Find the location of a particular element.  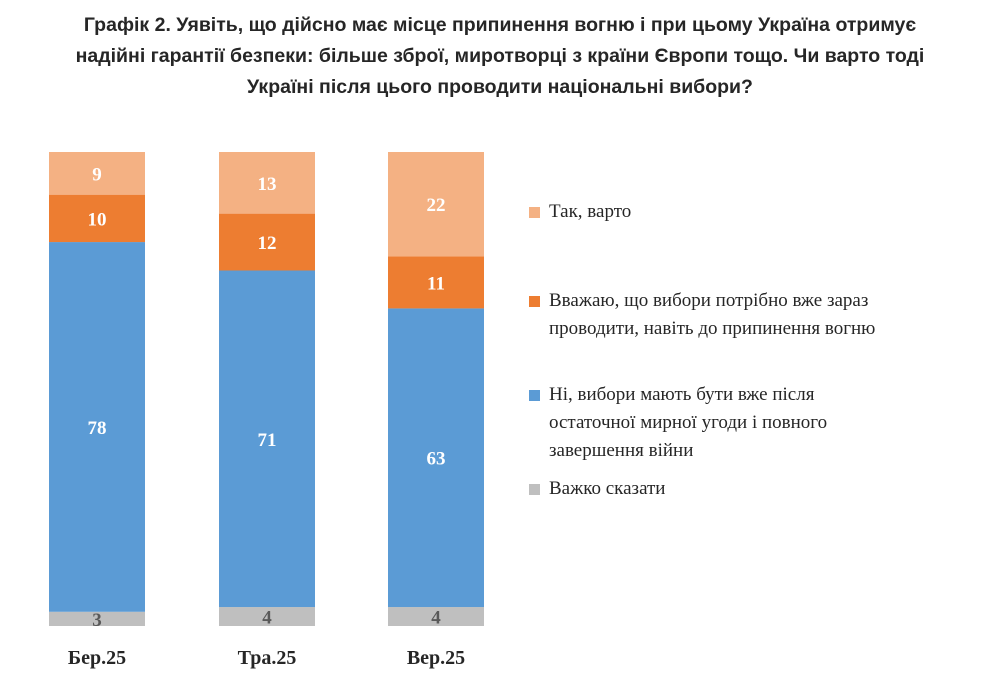

data-label-2-3: 22 is located at coordinates (436, 205).